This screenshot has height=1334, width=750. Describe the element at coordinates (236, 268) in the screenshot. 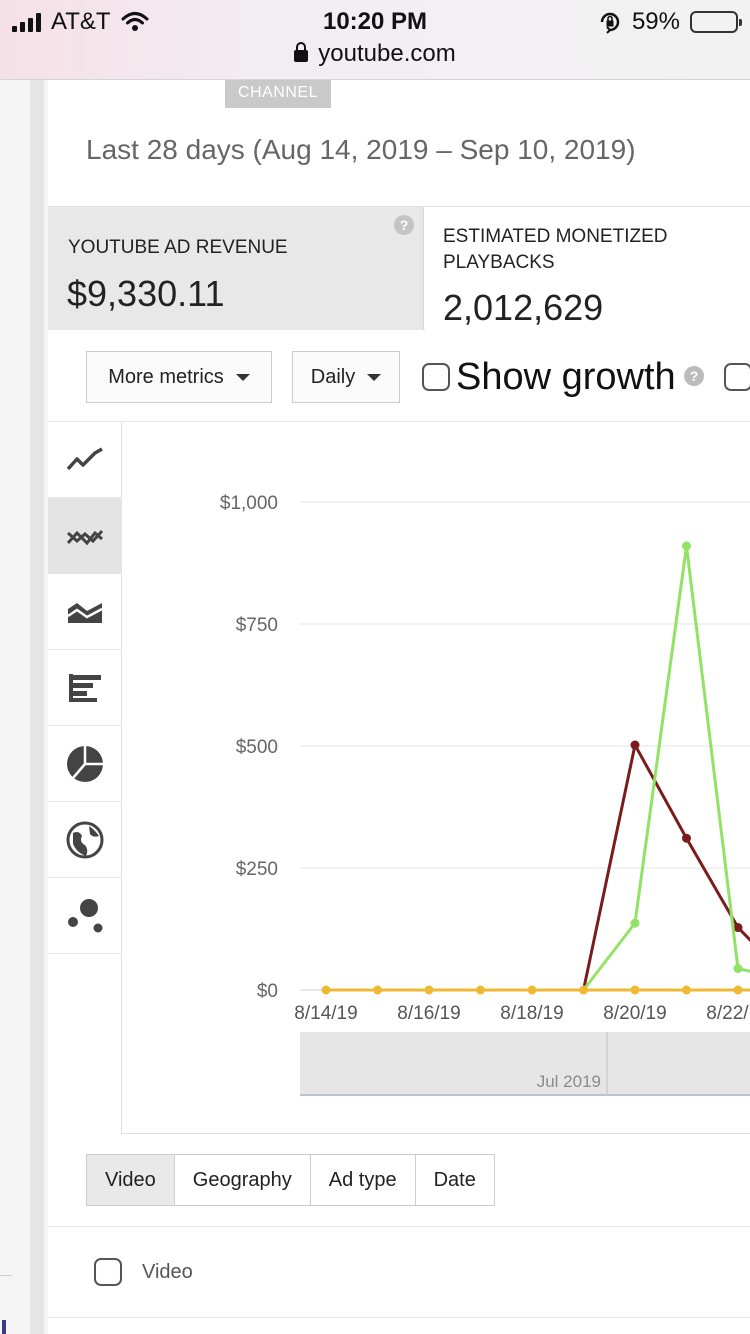

I see `metric-card-ad-revenue: YOUTUBE AD REVENUE $9,330.11 ?` at that location.